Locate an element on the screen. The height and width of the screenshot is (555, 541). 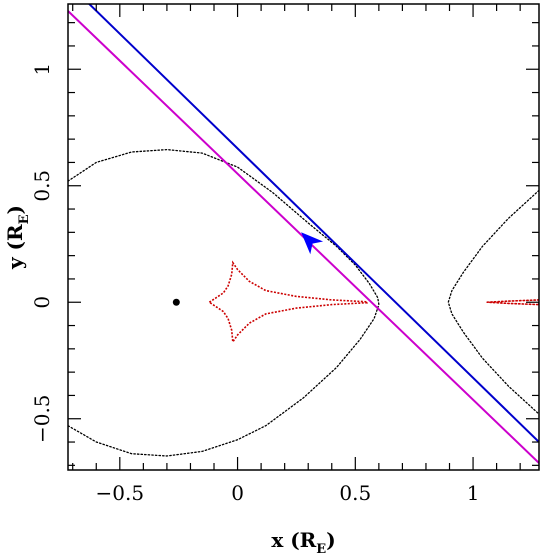
x-tick-label: 0 is located at coordinates (237, 493).